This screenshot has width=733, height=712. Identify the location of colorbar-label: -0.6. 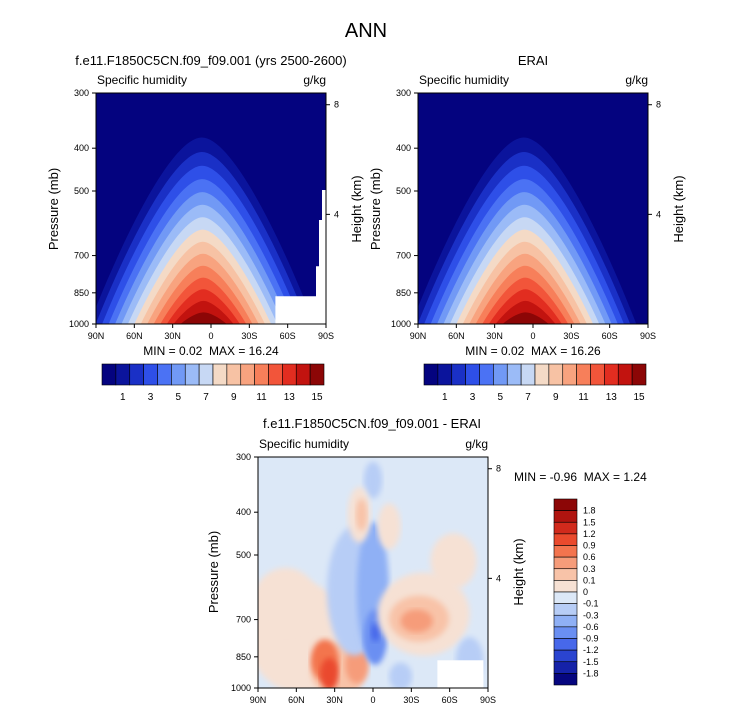
(591, 627).